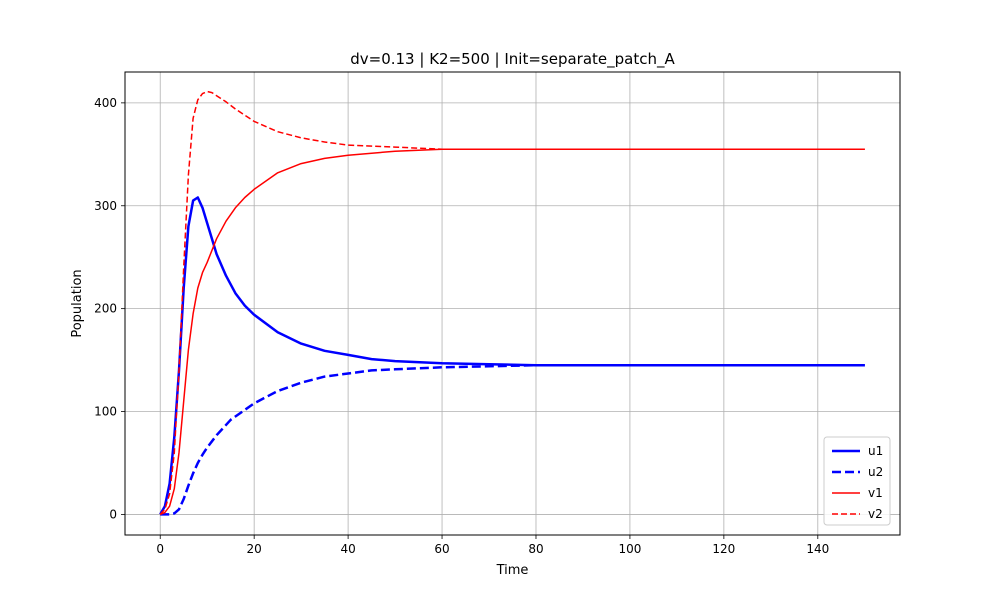  What do you see at coordinates (105, 206) in the screenshot?
I see `y-tick-label: 300` at bounding box center [105, 206].